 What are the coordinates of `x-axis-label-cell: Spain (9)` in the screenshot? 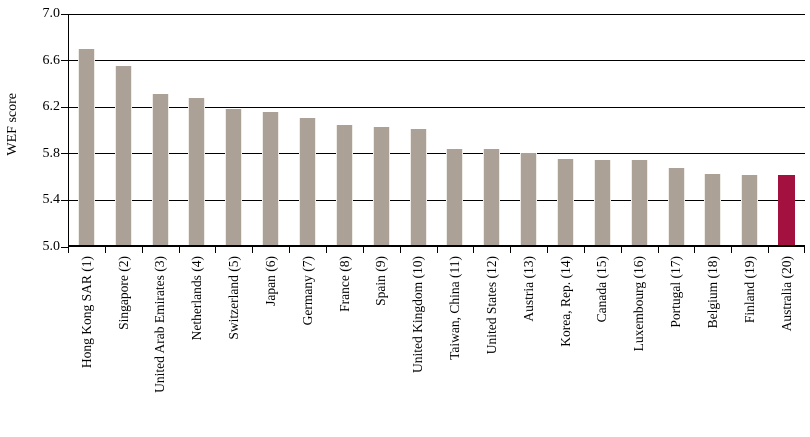 It's located at (381, 345).